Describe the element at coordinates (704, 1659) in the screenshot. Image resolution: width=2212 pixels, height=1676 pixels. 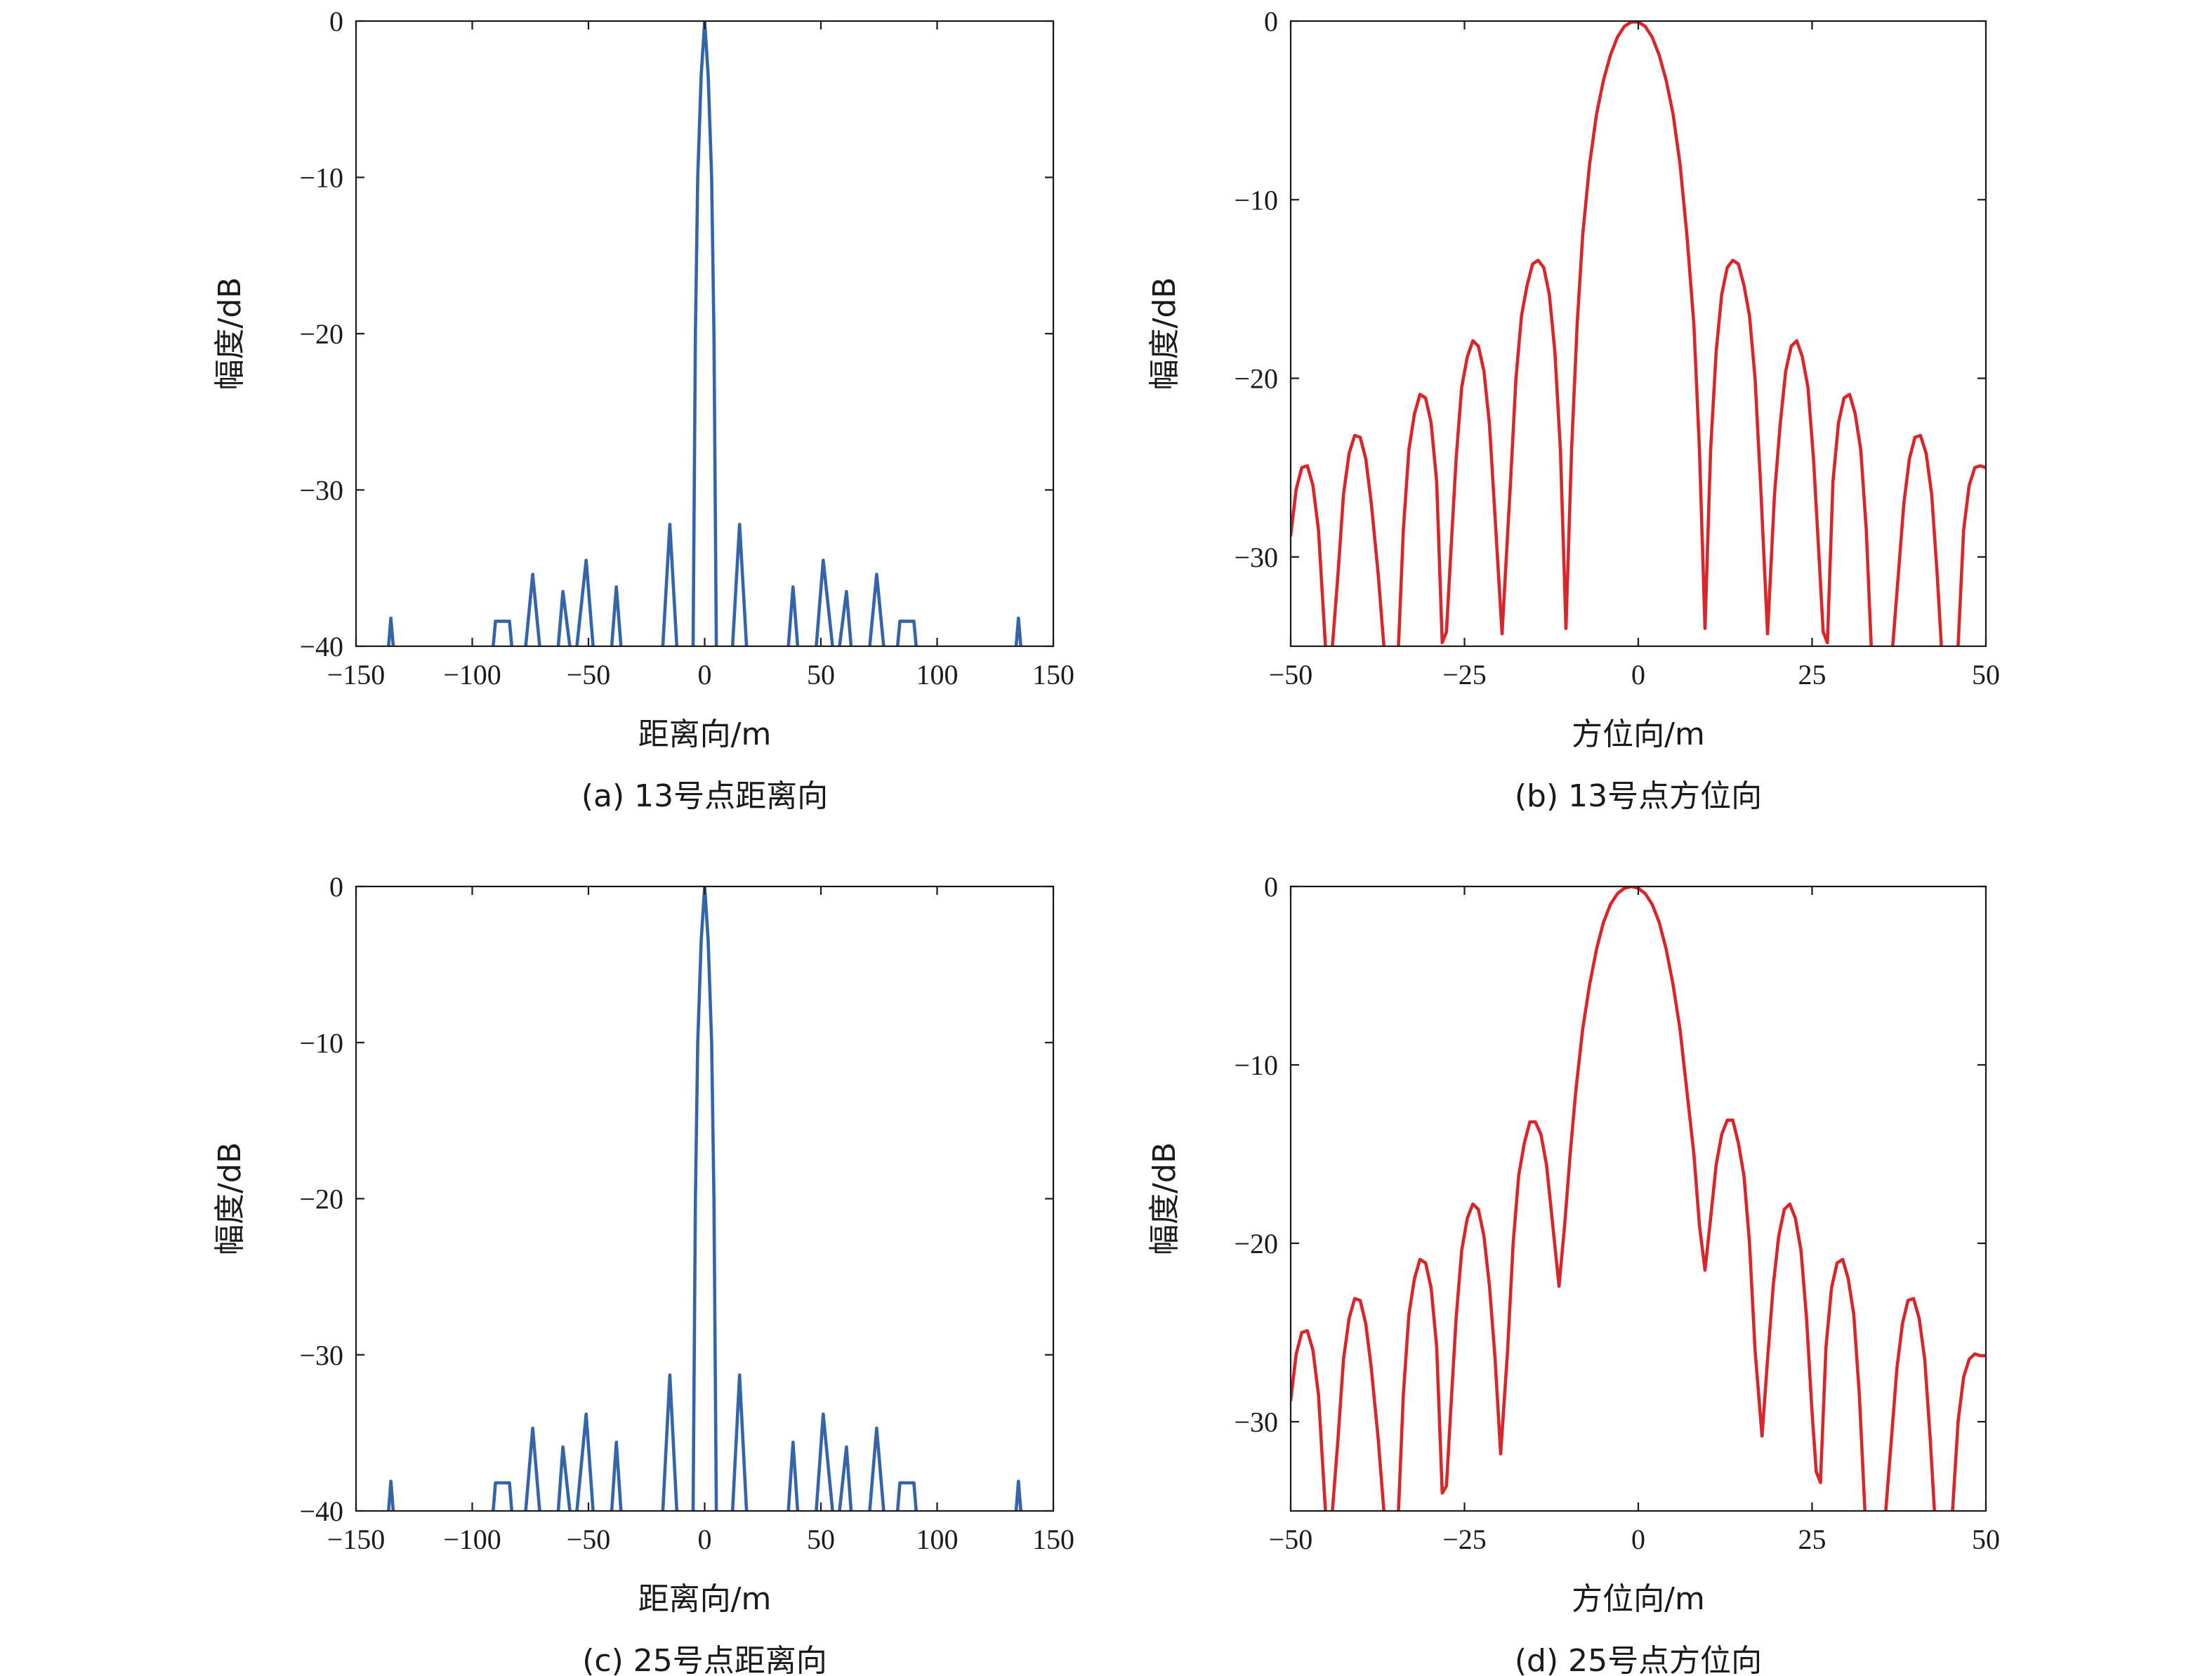
I see `panel-caption: (c) 25号点距离向` at that location.